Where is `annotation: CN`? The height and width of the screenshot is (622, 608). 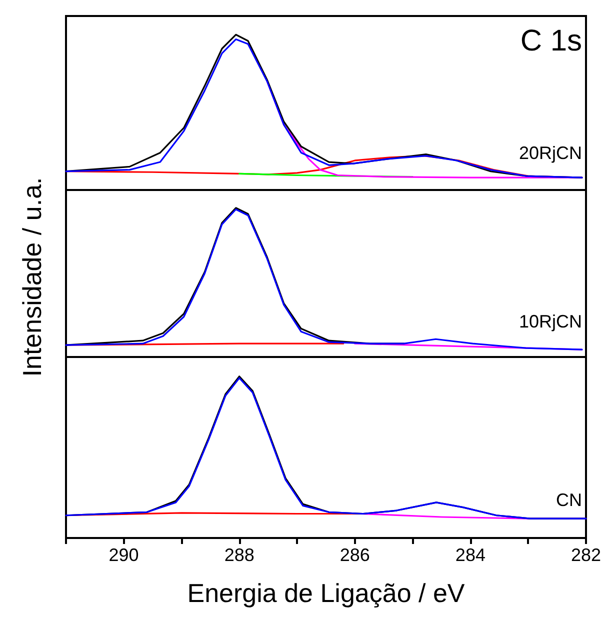 annotation: CN is located at coordinates (569, 500).